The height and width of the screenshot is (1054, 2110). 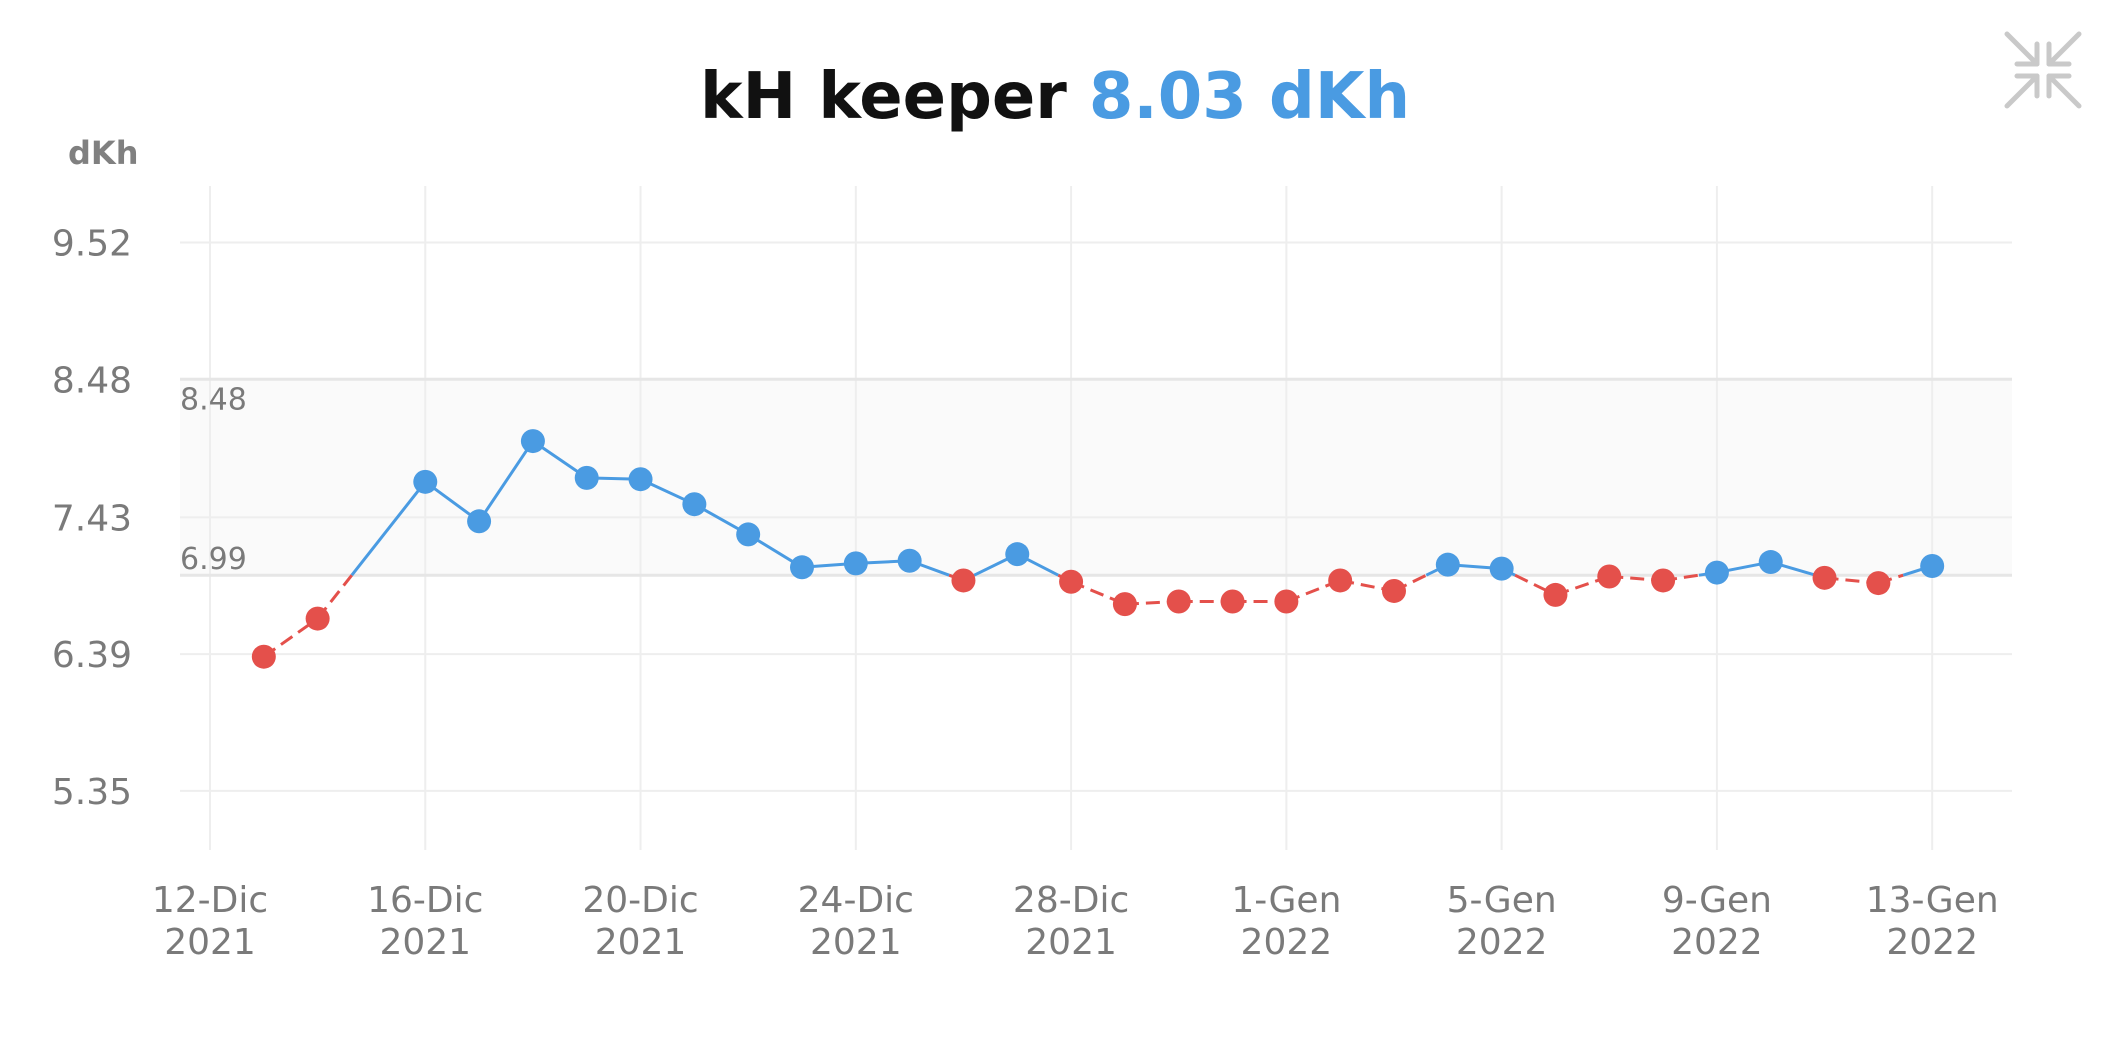 I want to click on x-tick-label: 24-Dic 2021, so click(x=856, y=921).